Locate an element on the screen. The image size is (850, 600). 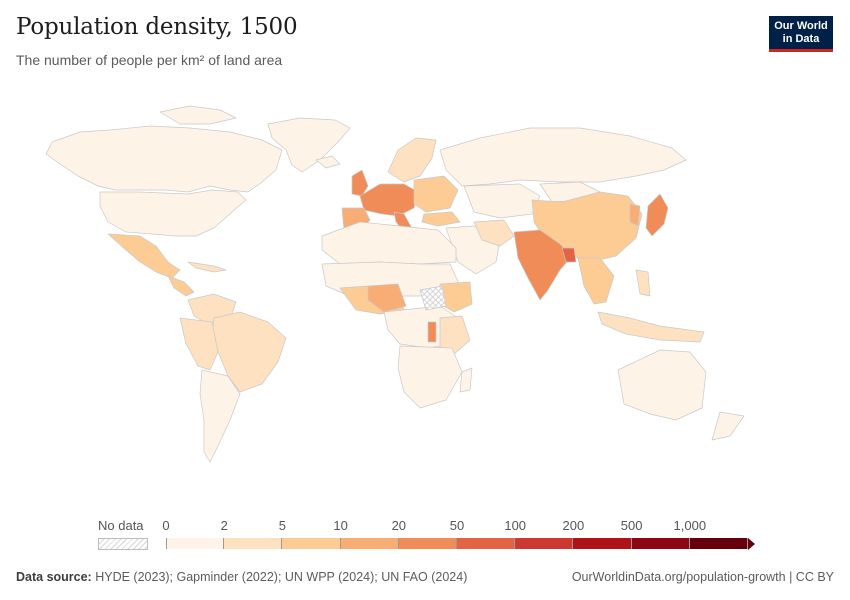
region-western-europe is located at coordinates (389, 200).